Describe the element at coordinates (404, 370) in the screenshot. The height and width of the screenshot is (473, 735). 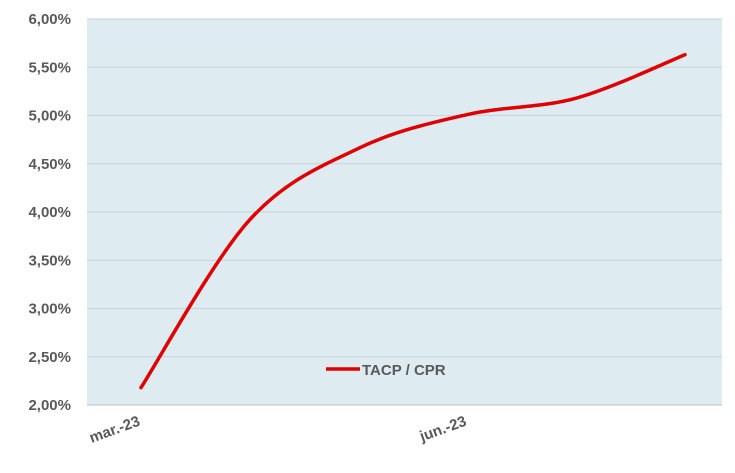
I see `legend-label: TACP / CPR` at that location.